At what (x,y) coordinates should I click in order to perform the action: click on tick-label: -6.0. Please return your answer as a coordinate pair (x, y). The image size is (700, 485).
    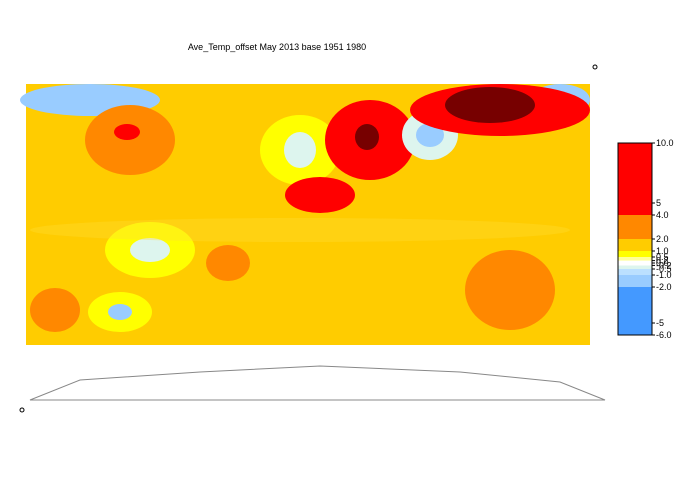
    Looking at the image, I should click on (664, 335).